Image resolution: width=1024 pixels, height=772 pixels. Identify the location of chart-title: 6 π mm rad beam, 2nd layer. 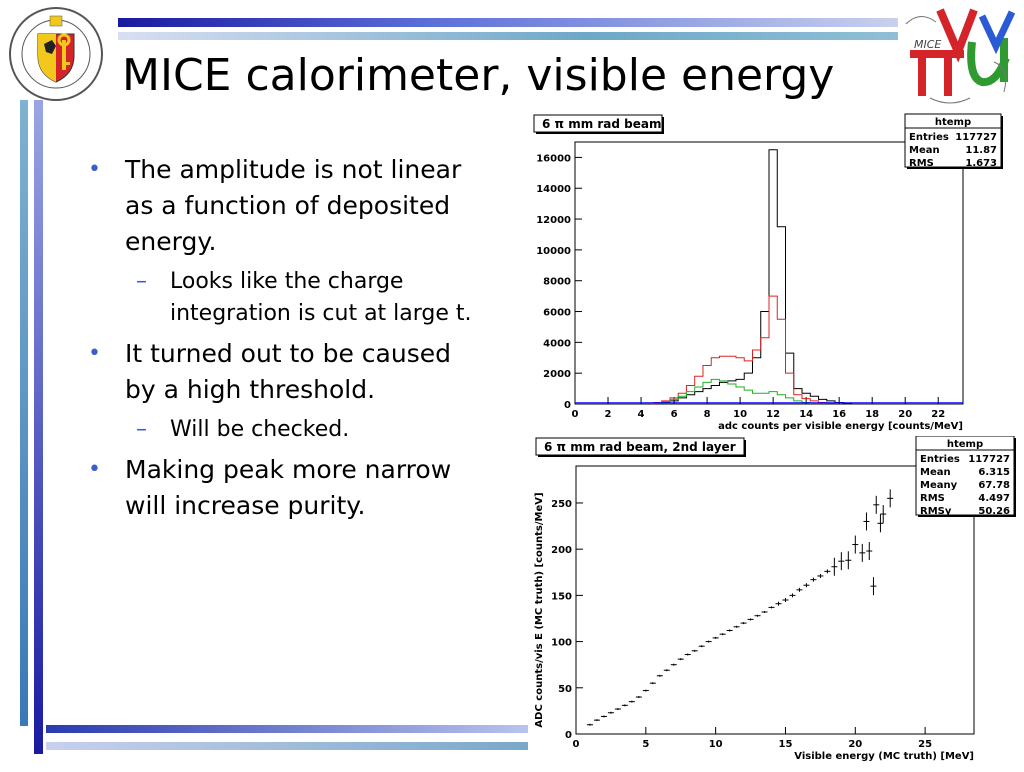
(640, 447).